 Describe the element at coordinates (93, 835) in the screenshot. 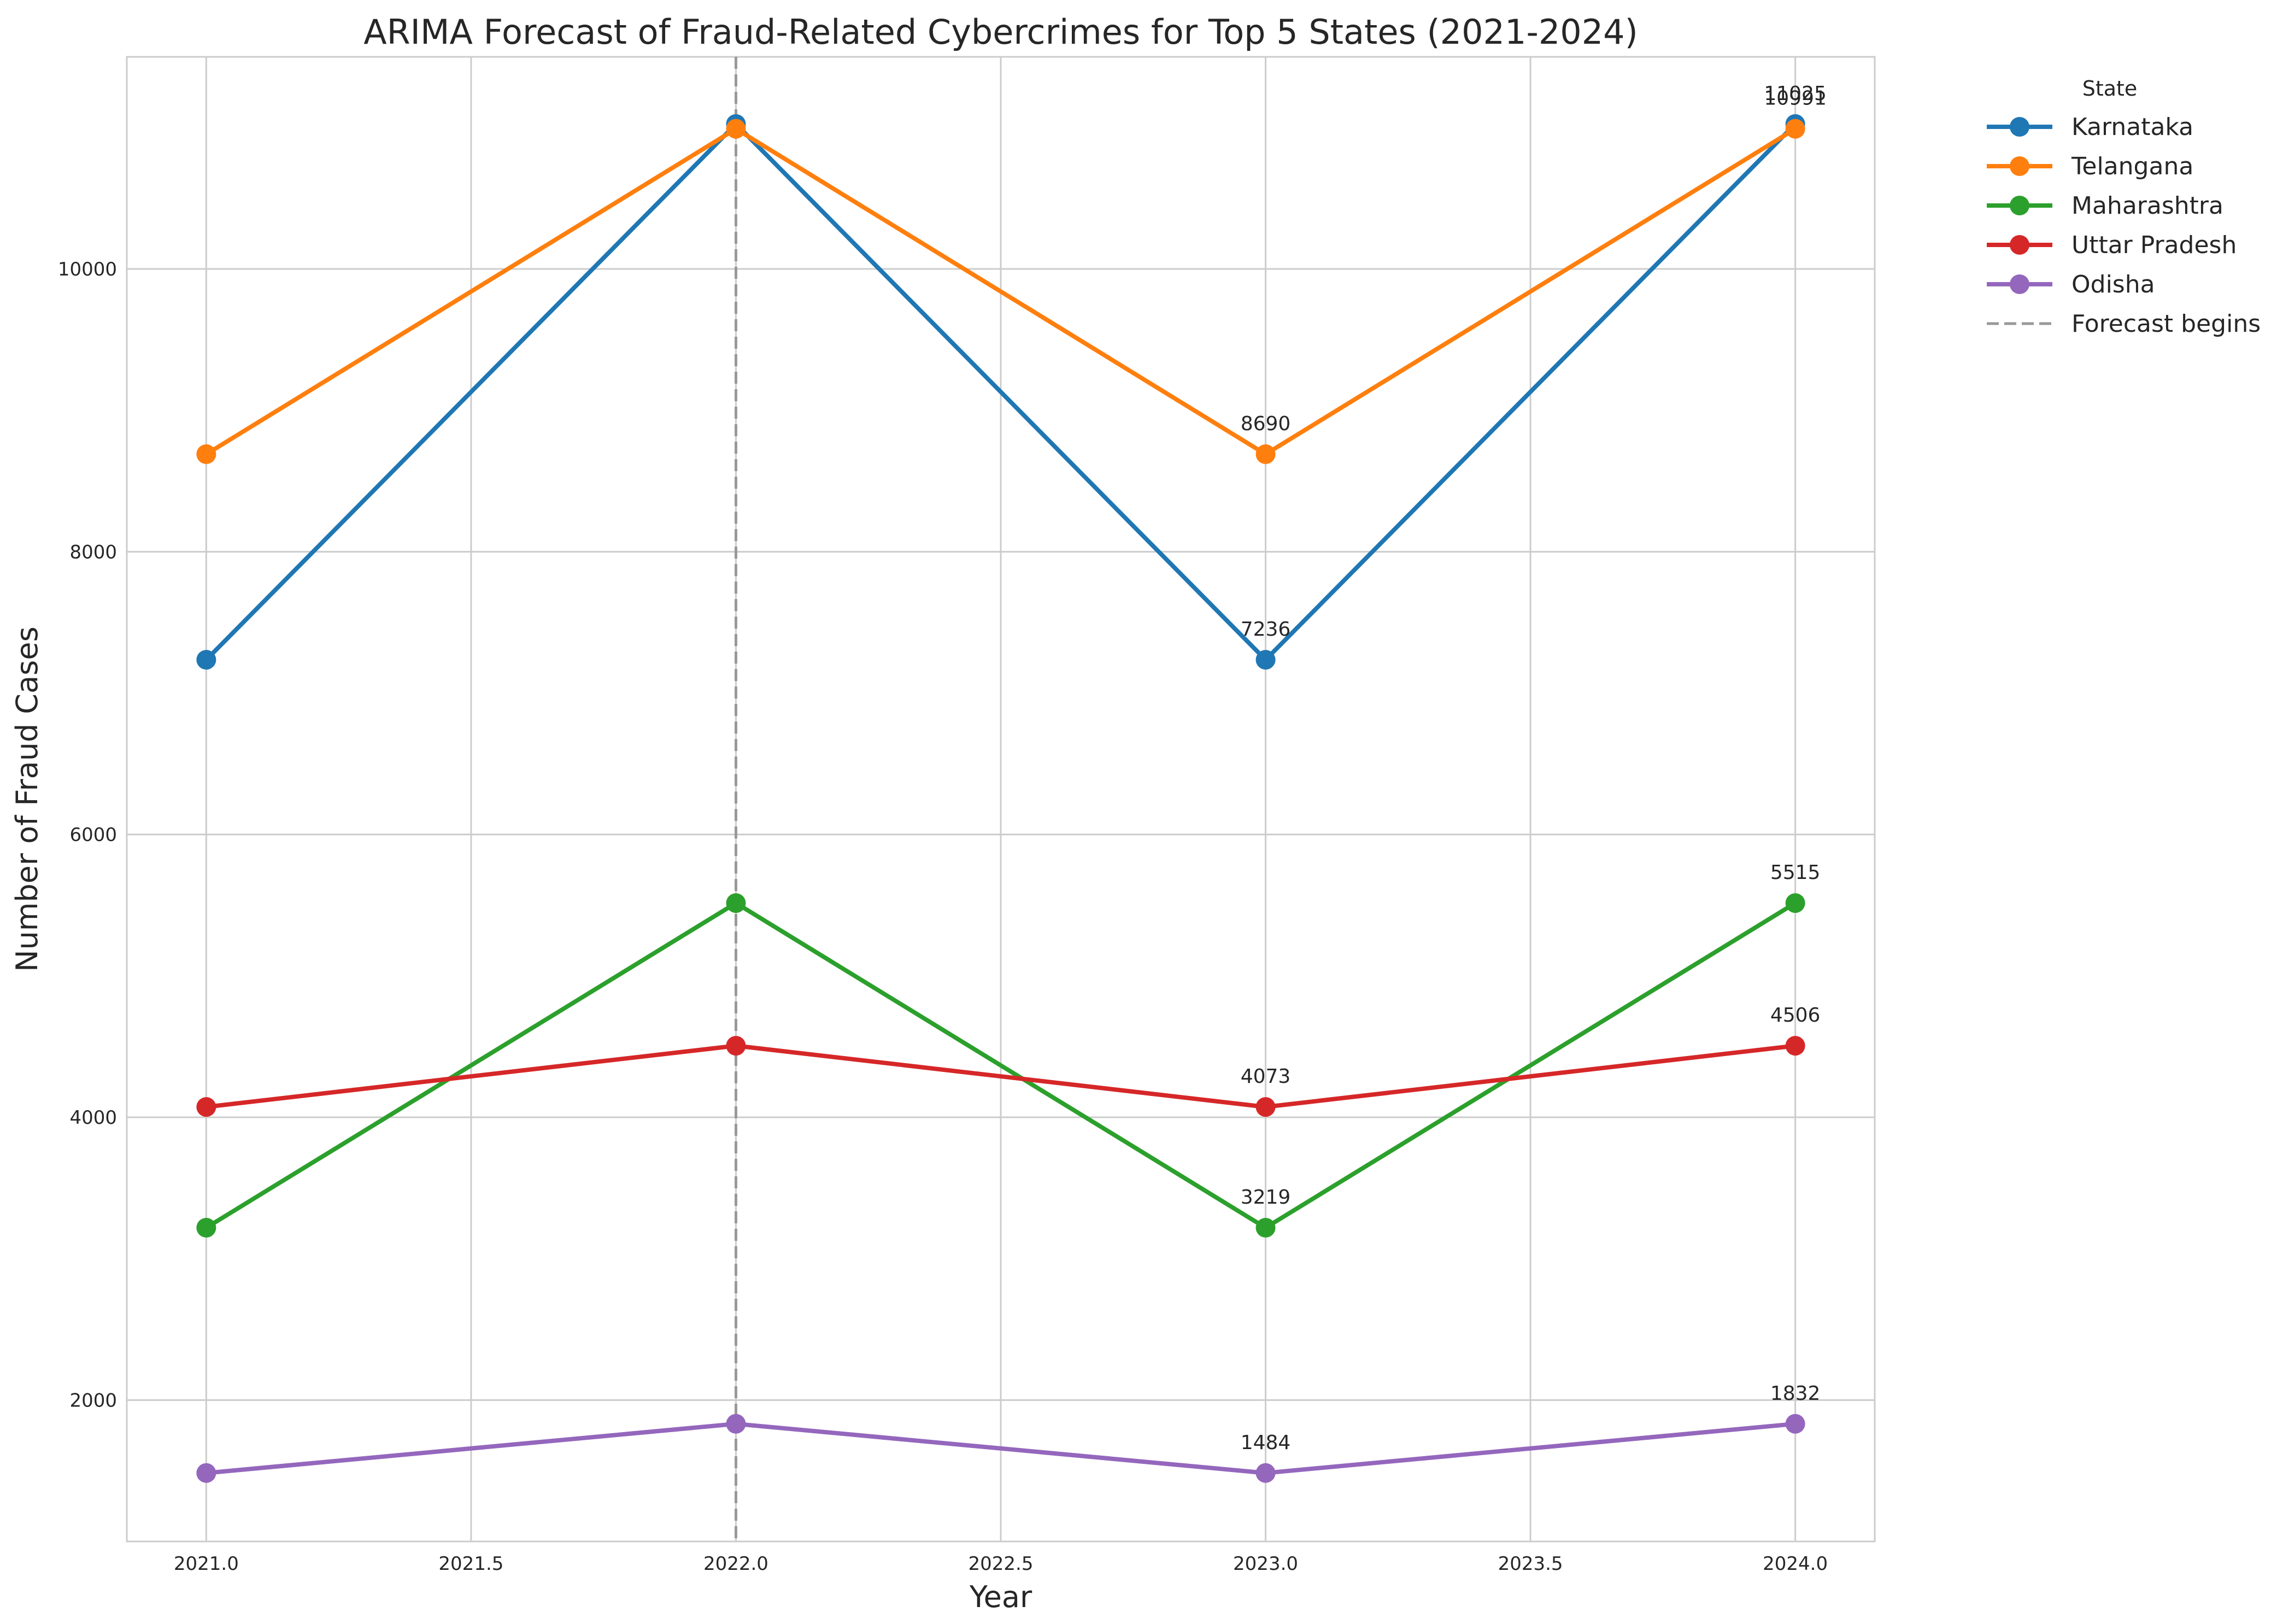

I see `y-tick-label: 6000` at that location.